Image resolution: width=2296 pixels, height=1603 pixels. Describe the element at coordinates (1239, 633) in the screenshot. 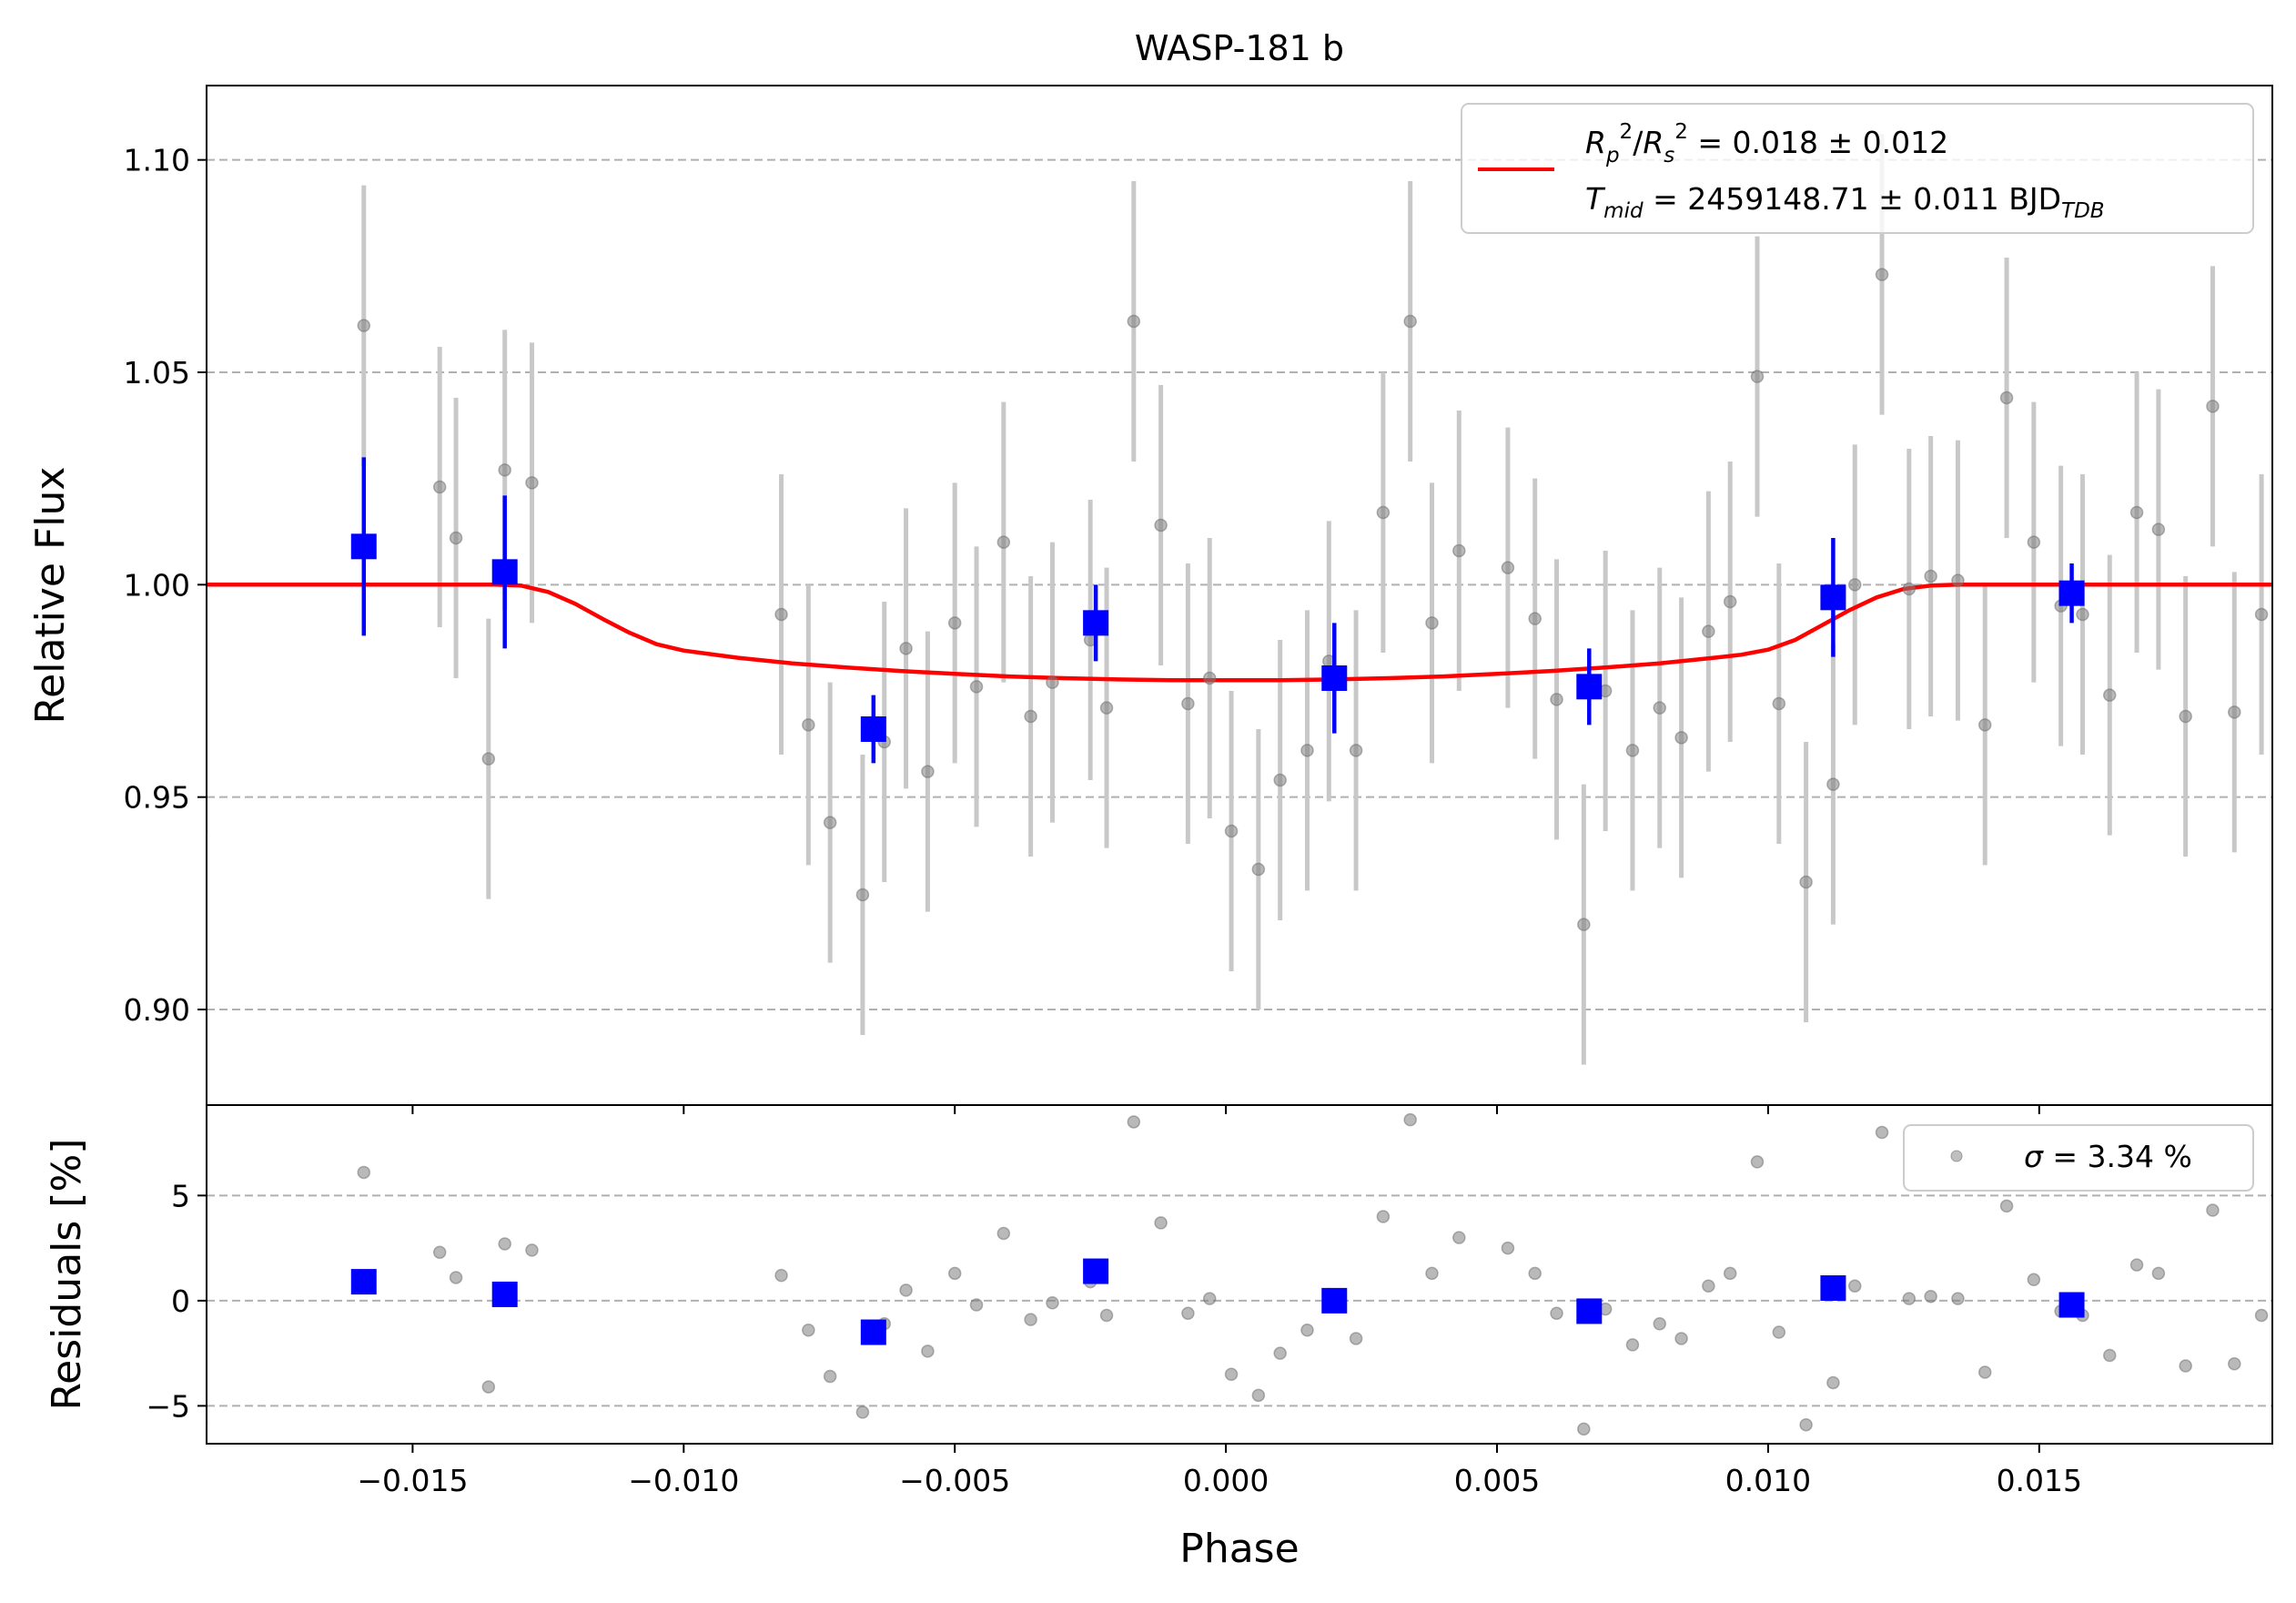

I see `transit-model-curve` at that location.